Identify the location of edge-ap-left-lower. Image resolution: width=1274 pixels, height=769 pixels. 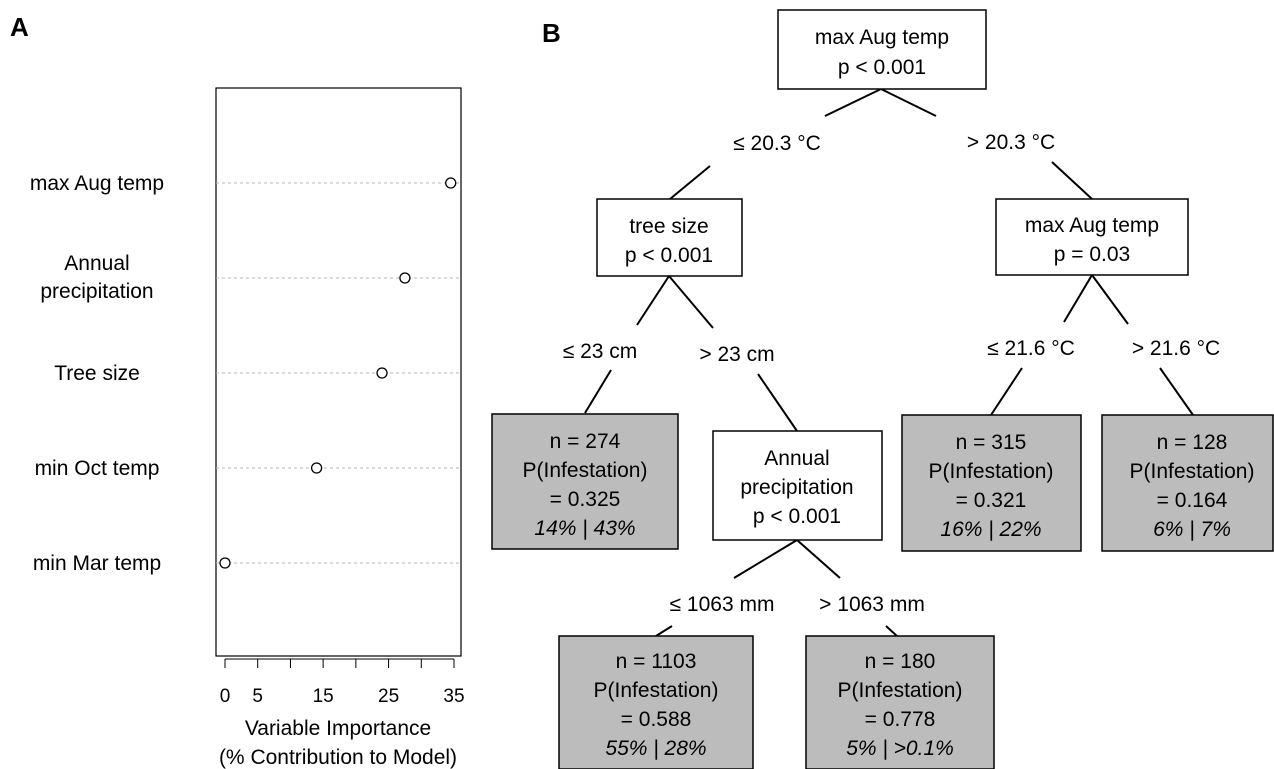
(664, 631).